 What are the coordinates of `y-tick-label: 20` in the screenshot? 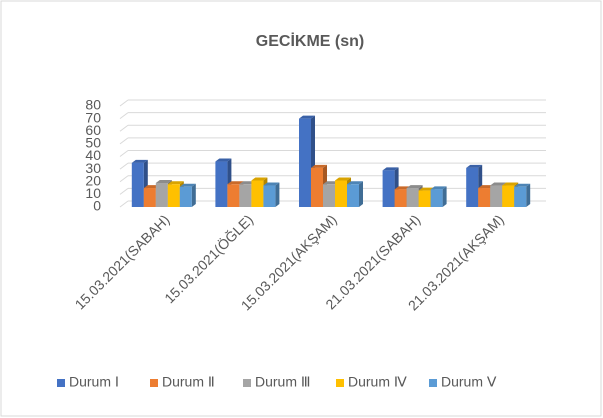 It's located at (93, 180).